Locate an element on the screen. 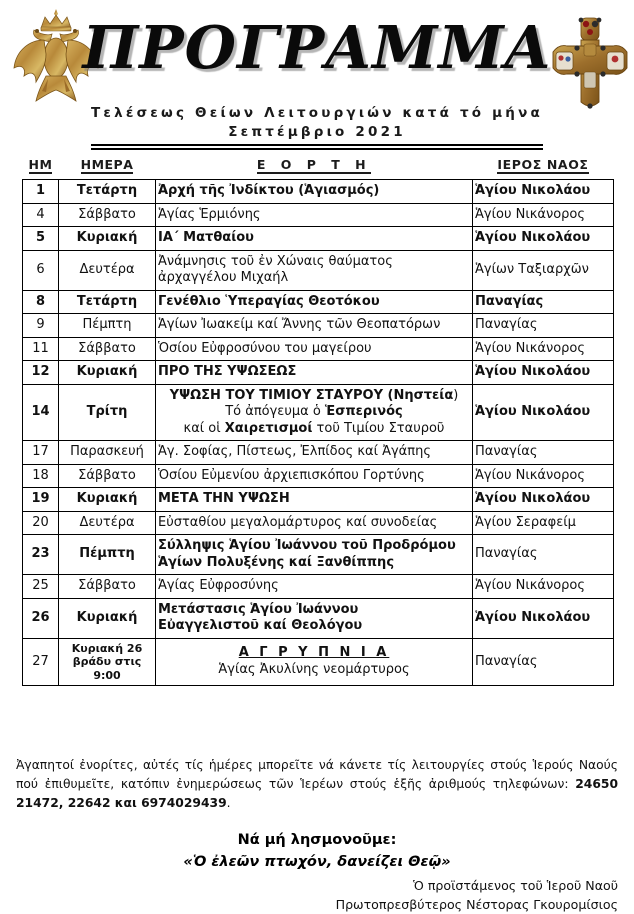 This screenshot has width=634, height=914. double-headed-eagle-icon is located at coordinates (56, 55).